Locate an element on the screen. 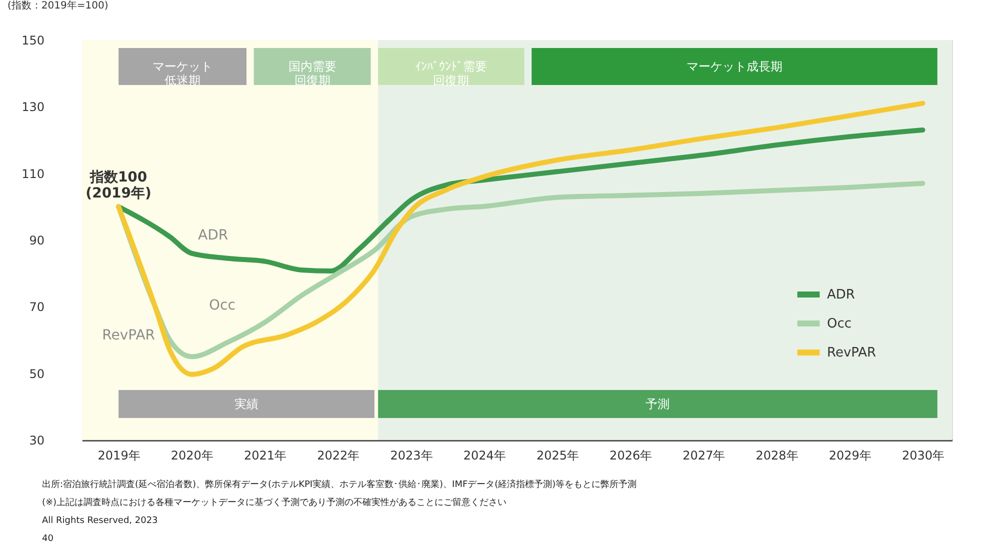  y-tick-label: 30 is located at coordinates (36, 441).